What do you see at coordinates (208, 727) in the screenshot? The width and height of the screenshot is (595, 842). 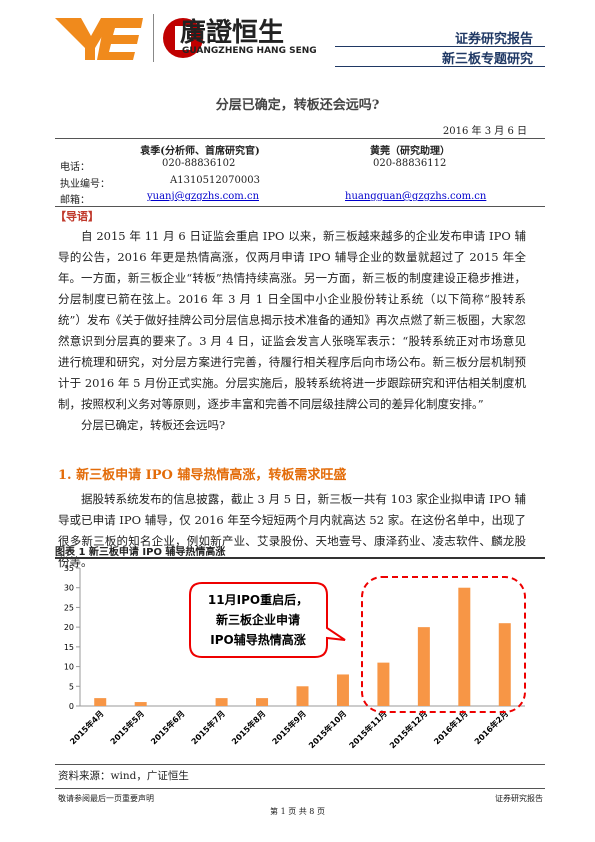 I see `x-tick-label: 2015年7月` at bounding box center [208, 727].